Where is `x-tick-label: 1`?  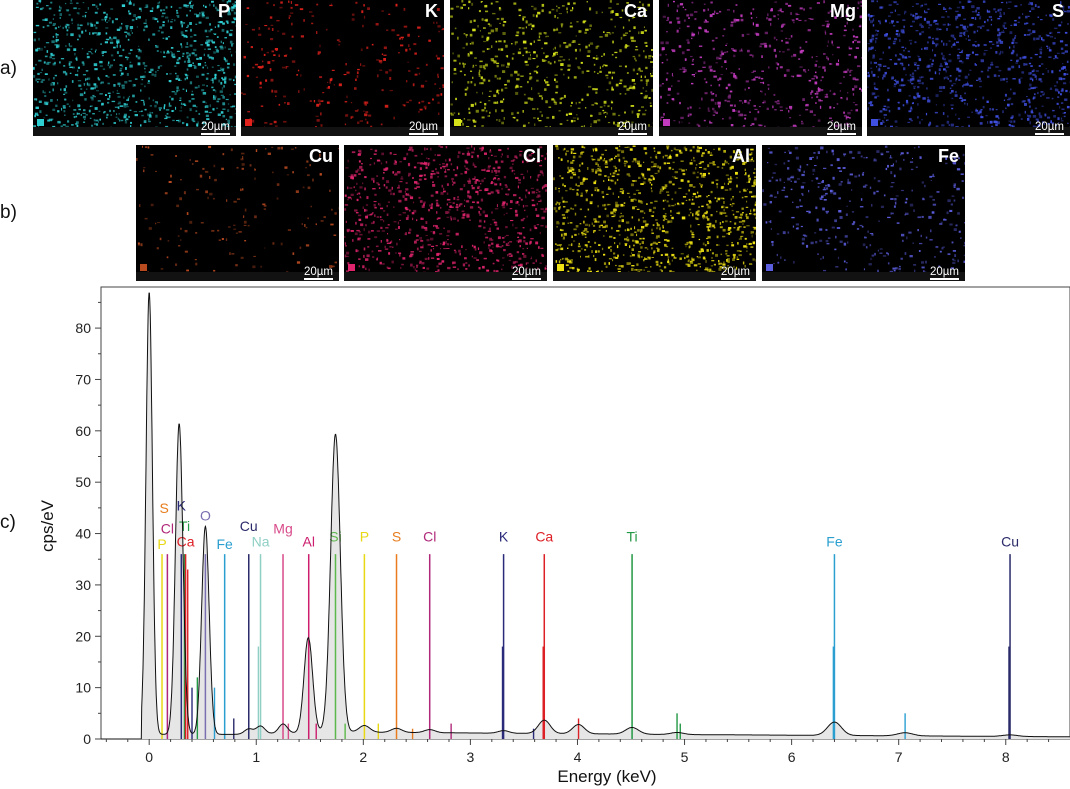
x-tick-label: 1 is located at coordinates (256, 757).